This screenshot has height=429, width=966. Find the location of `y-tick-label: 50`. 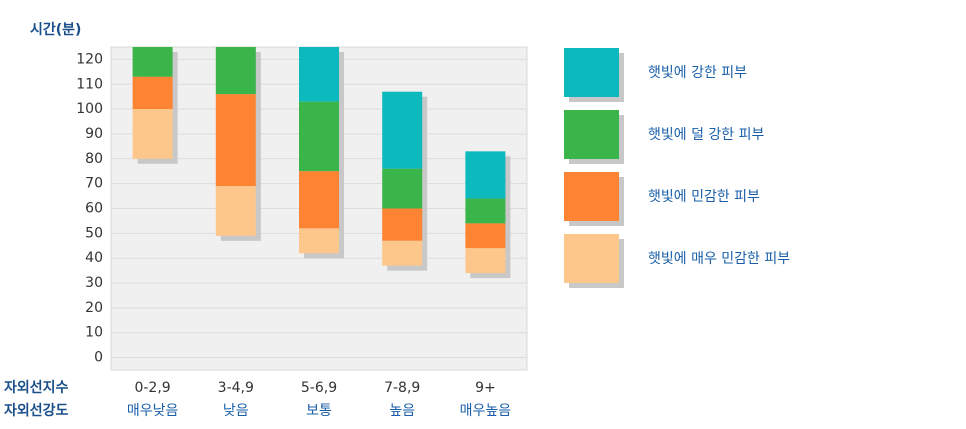

y-tick-label: 50 is located at coordinates (94, 233).